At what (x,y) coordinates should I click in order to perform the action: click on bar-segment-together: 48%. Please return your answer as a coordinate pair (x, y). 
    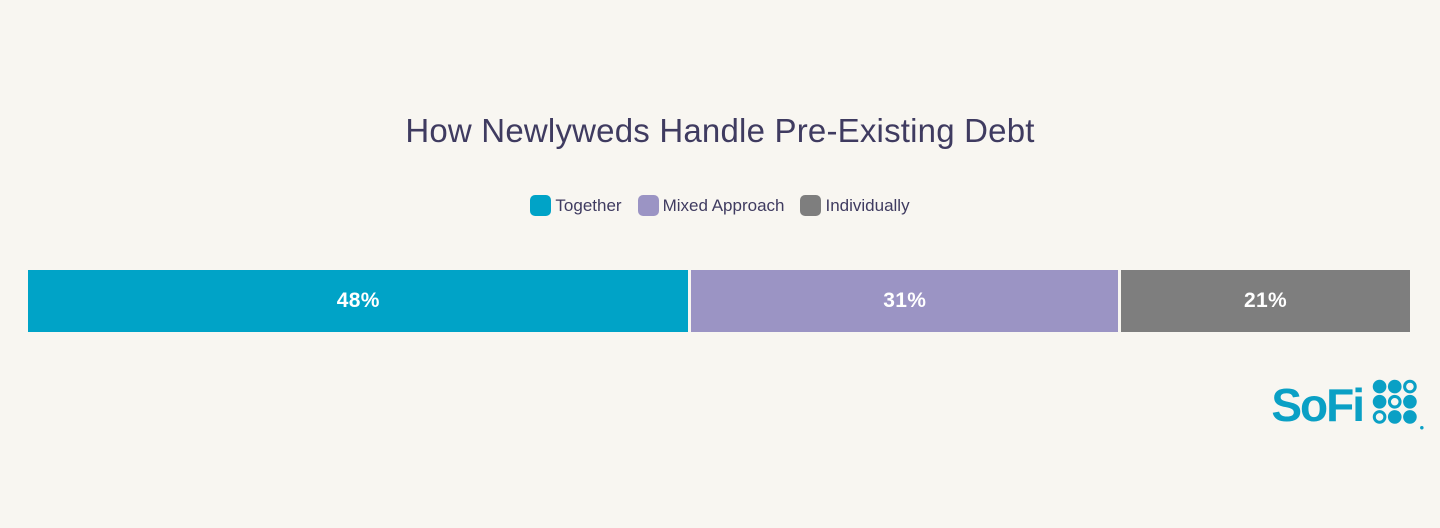
    Looking at the image, I should click on (358, 301).